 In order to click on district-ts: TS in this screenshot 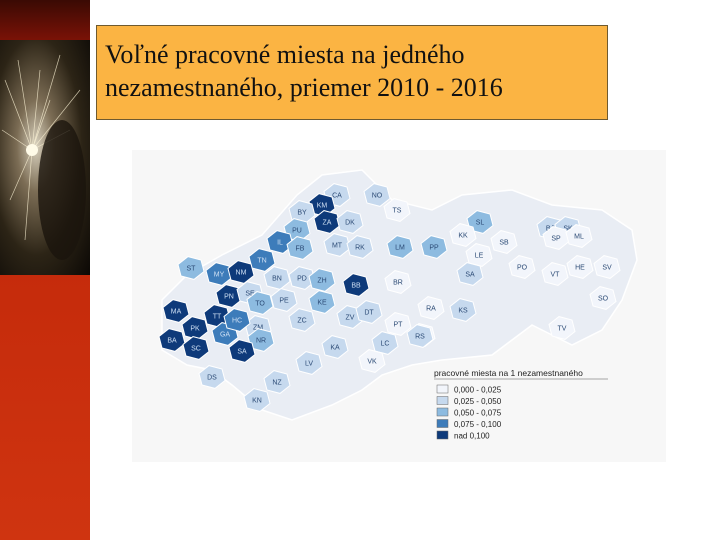, I will do `click(397, 210)`.